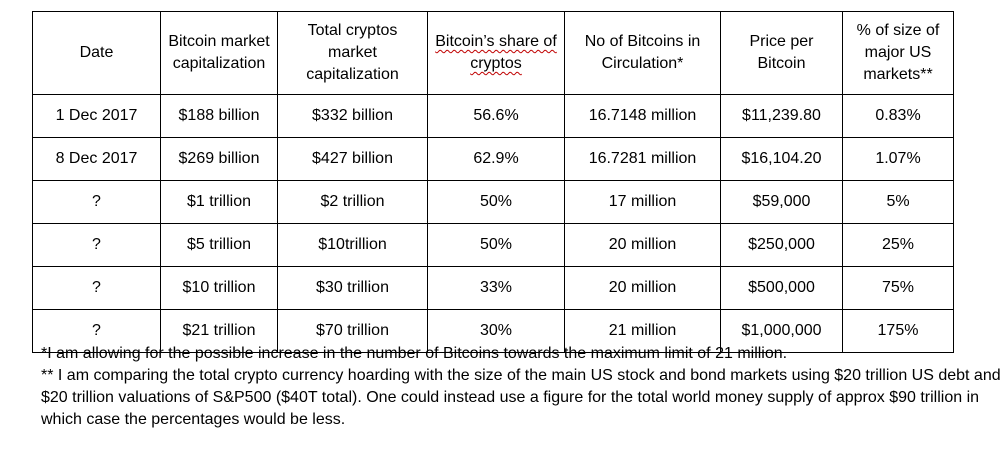  What do you see at coordinates (898, 331) in the screenshot?
I see `cell-percent-of-us-markets: 175%` at bounding box center [898, 331].